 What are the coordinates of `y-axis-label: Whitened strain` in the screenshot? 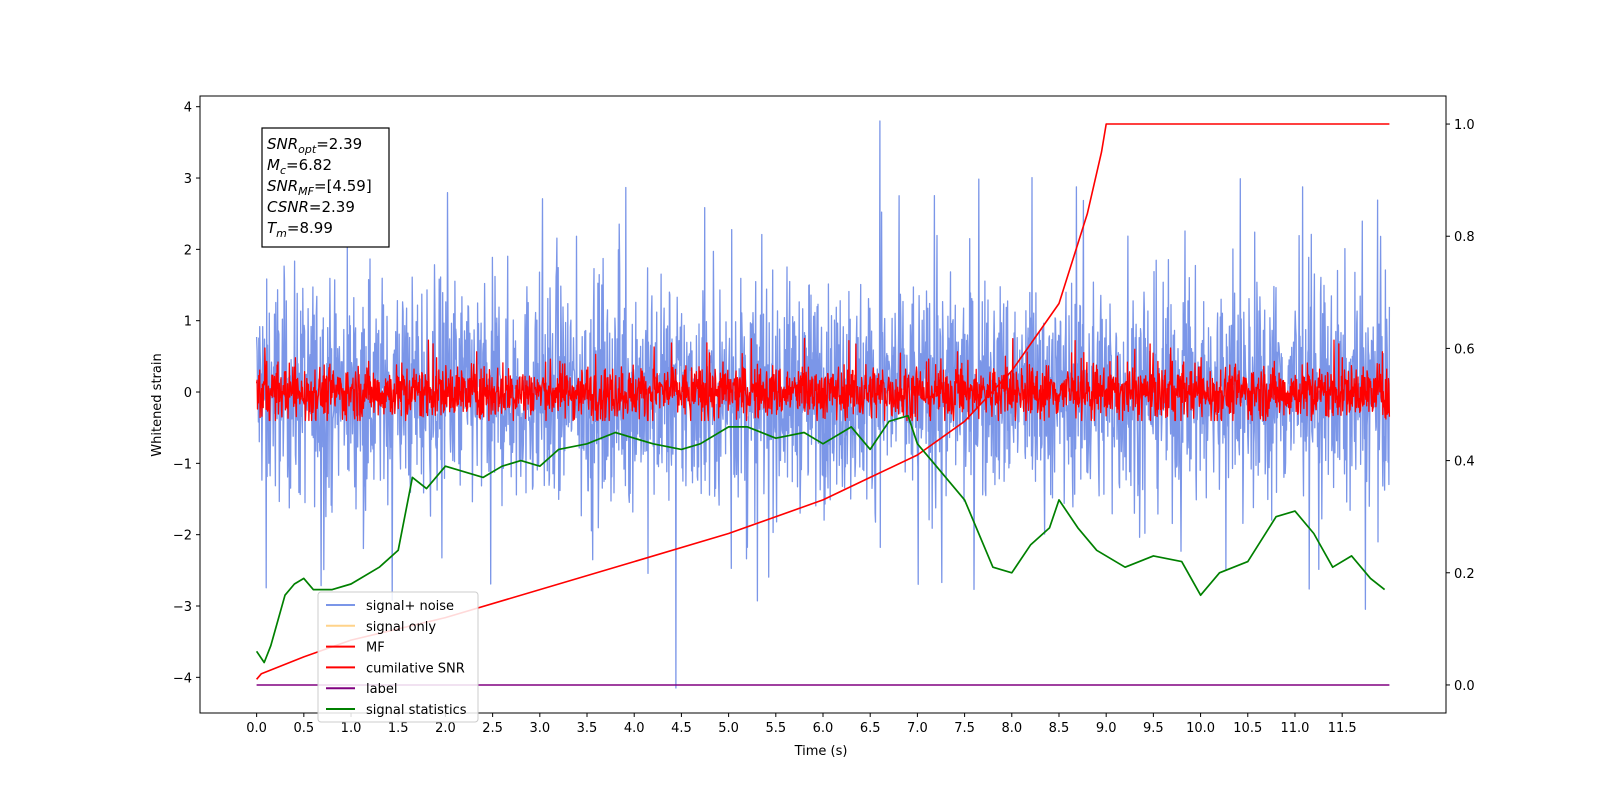 It's located at (157, 404).